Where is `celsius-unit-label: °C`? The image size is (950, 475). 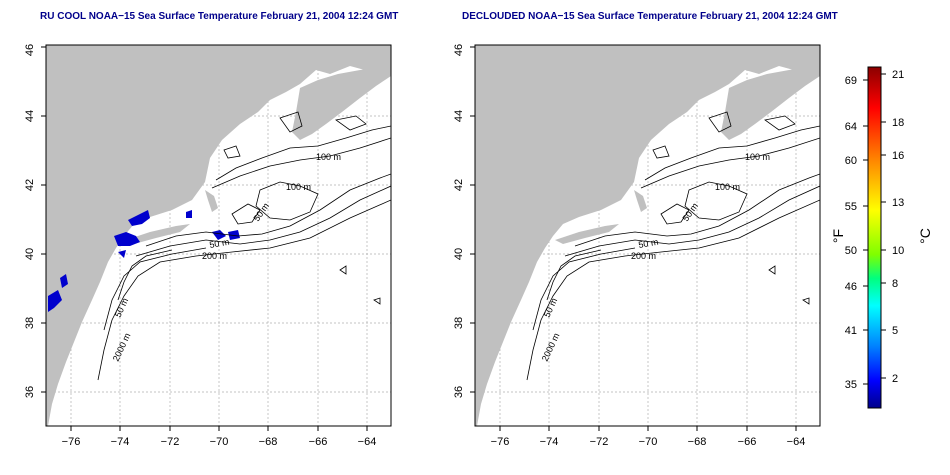 celsius-unit-label: °C is located at coordinates (925, 236).